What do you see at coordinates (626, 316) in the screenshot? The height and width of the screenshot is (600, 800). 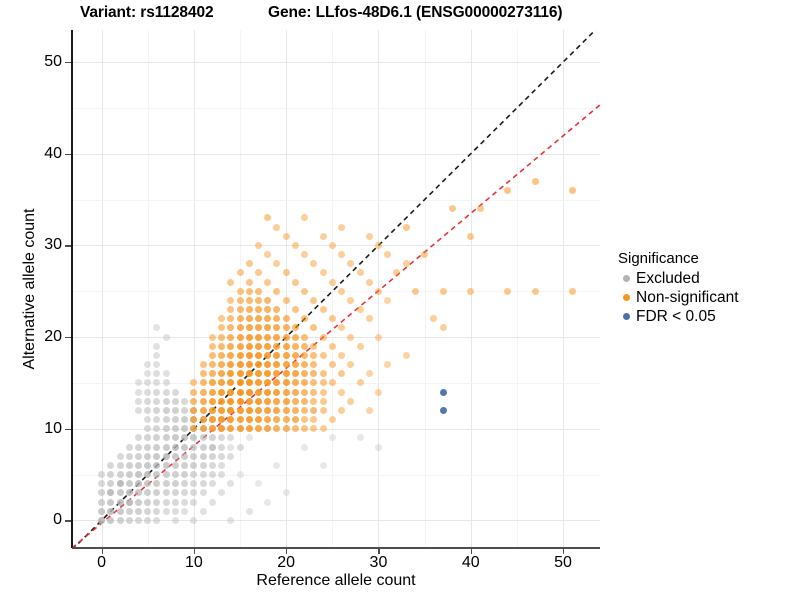 I see `legend-dot-icon` at bounding box center [626, 316].